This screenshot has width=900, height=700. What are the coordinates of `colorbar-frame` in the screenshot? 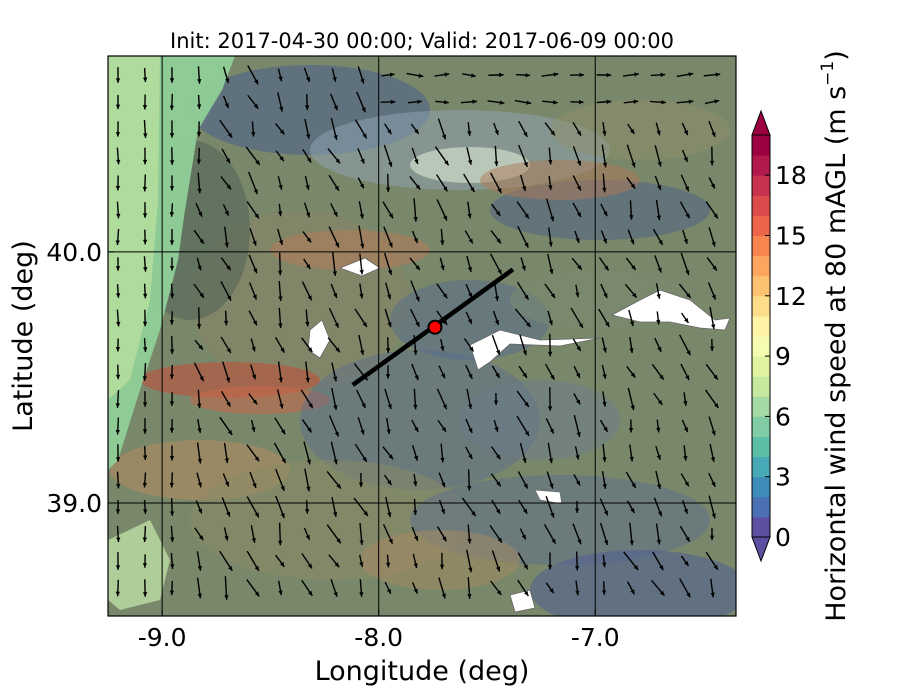 It's located at (761, 336).